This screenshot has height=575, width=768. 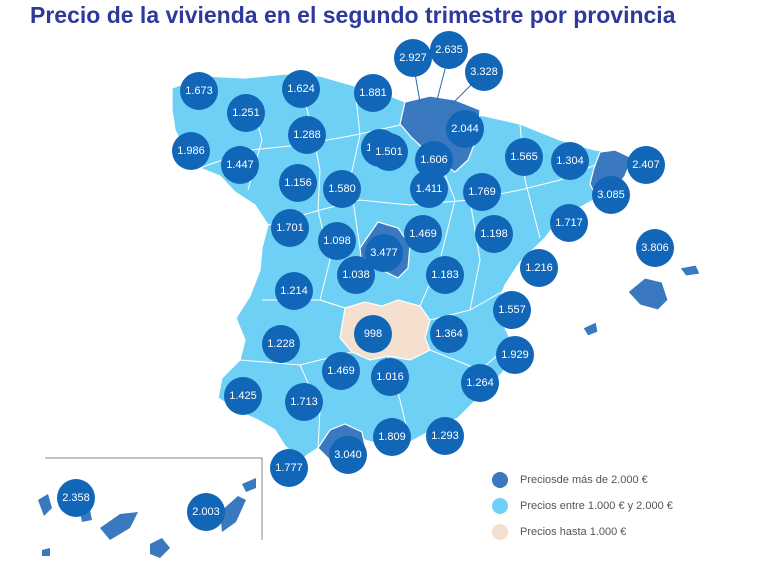 I want to click on price-bubble: 3.085, so click(x=611, y=195).